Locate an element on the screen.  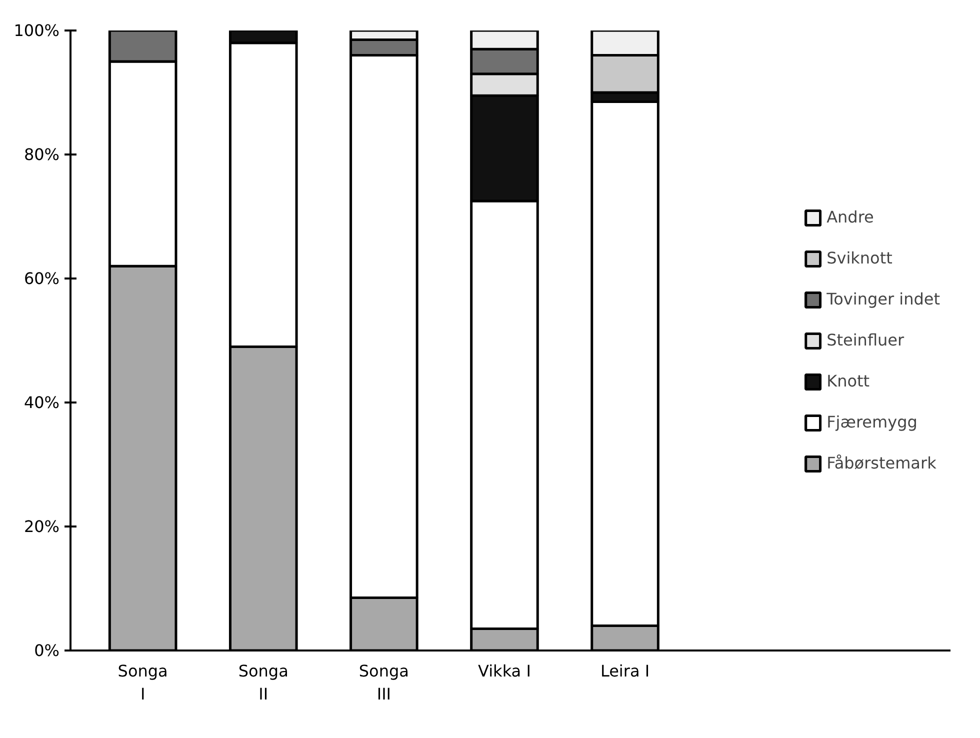
legend-label: Fåbørstemark is located at coordinates (881, 463).